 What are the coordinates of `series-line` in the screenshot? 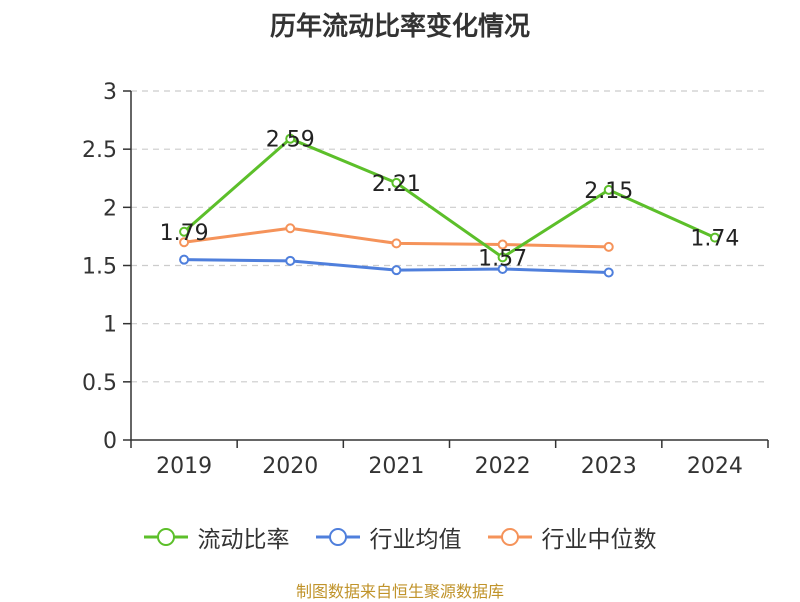 It's located at (449, 198).